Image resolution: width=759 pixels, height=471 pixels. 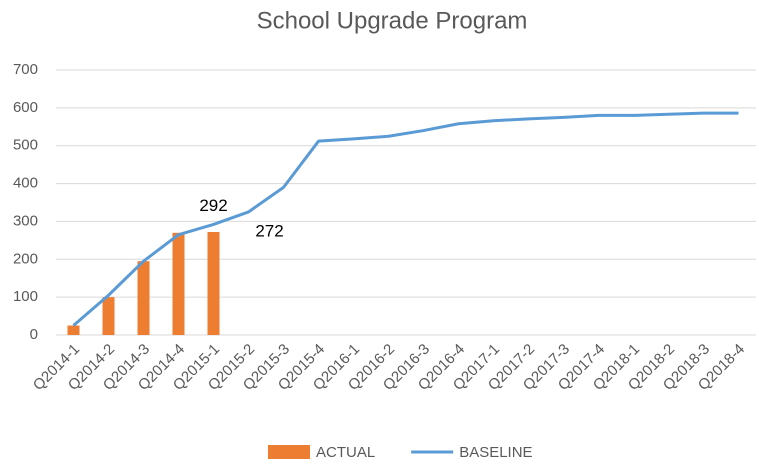 I want to click on y-tick-label: 100, so click(x=25, y=296).